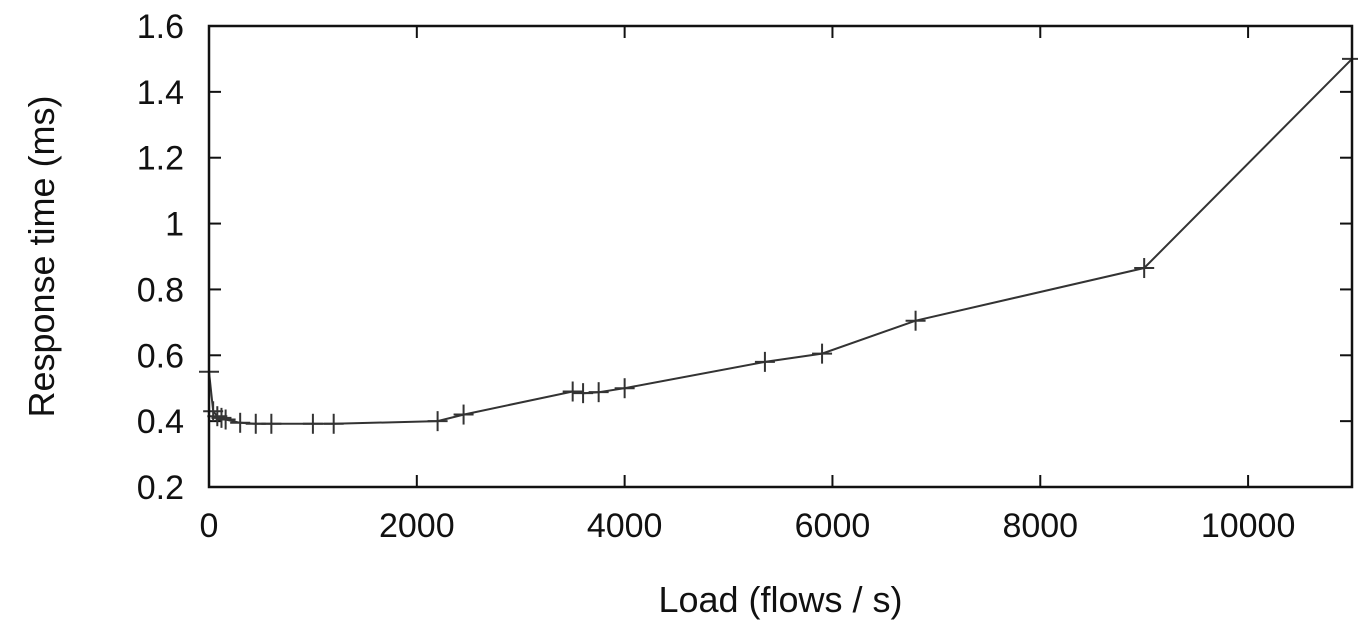  I want to click on y-tick-label: 1.4, so click(160, 93).